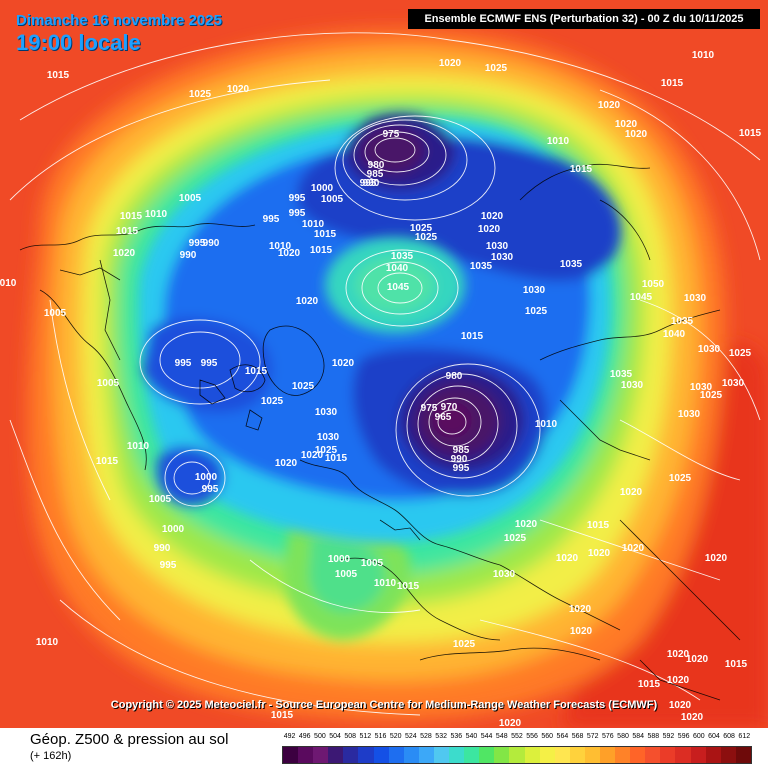 The width and height of the screenshot is (768, 768). I want to click on legend-label: 548, so click(501, 736).